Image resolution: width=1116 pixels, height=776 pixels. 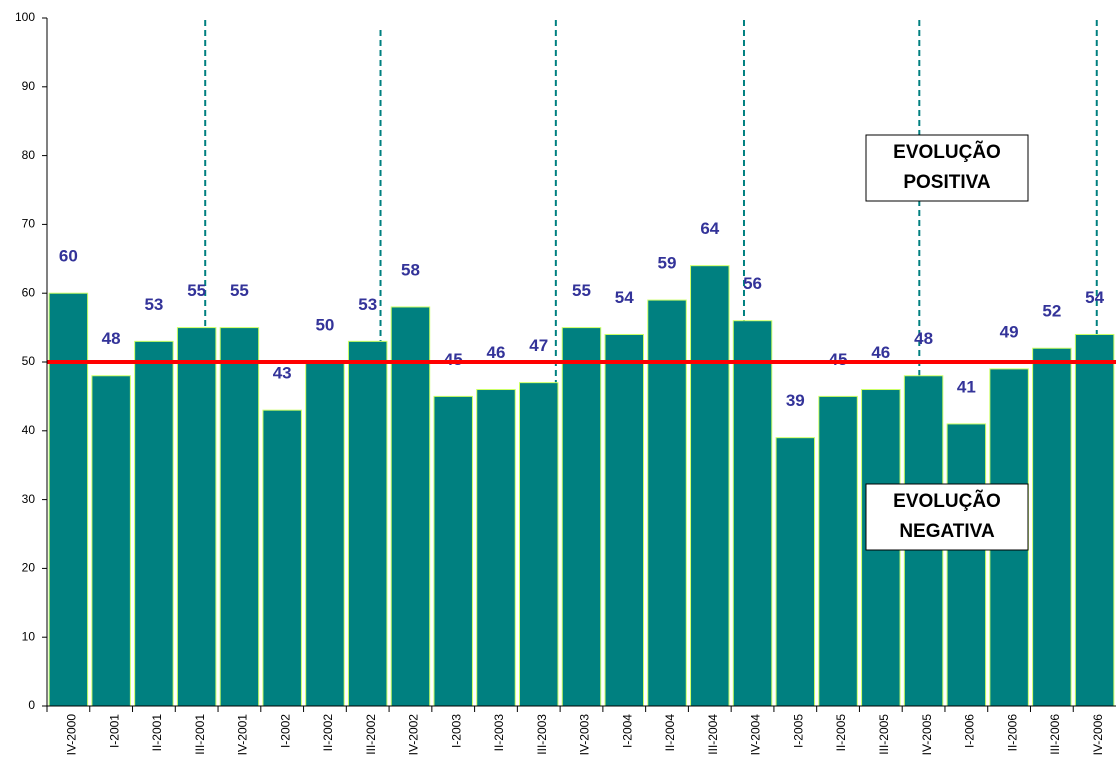 I want to click on x-tick-label: III-2003, so click(x=542, y=734).